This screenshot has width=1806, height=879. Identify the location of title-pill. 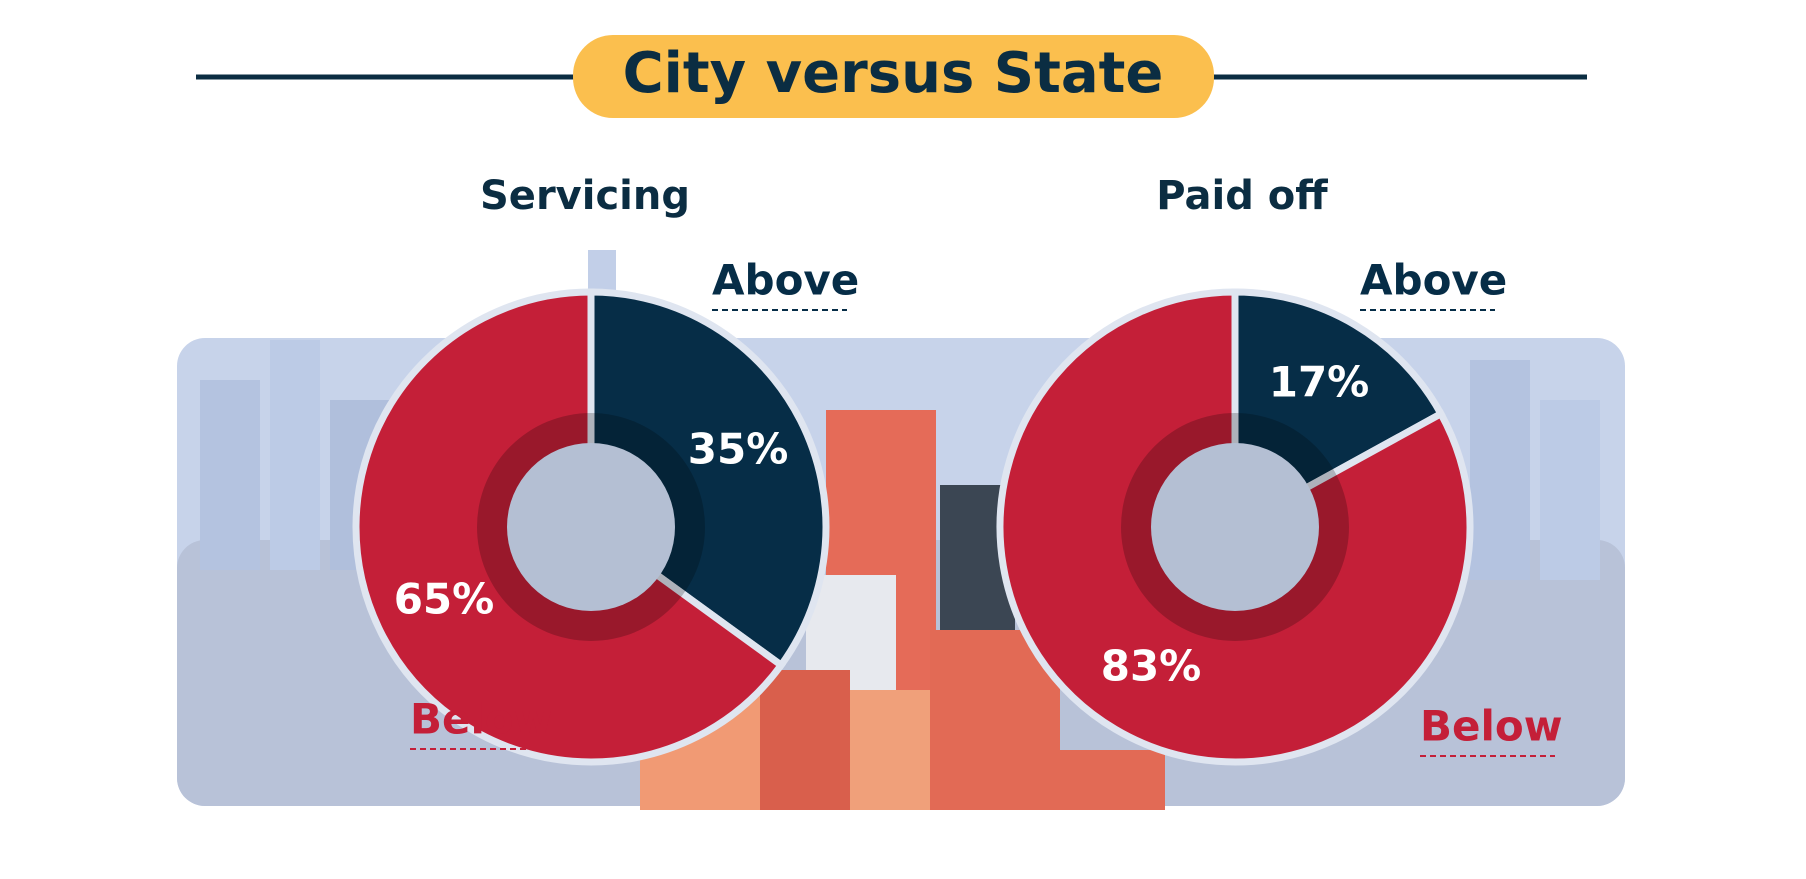
(893, 76).